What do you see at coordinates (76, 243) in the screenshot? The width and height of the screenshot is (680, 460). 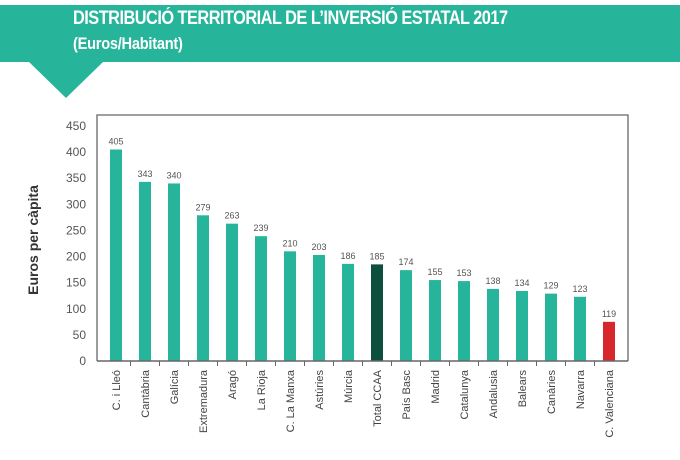 I see `y-axis-ticks: 0 50 100 150 200 250 300 350 400 450` at bounding box center [76, 243].